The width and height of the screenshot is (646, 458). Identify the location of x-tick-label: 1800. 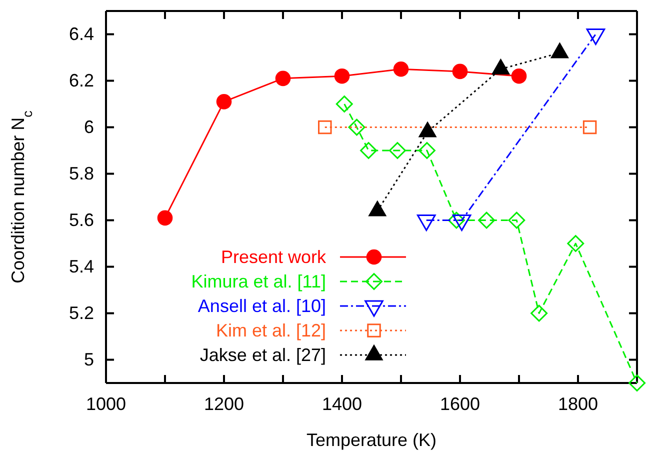
(578, 404).